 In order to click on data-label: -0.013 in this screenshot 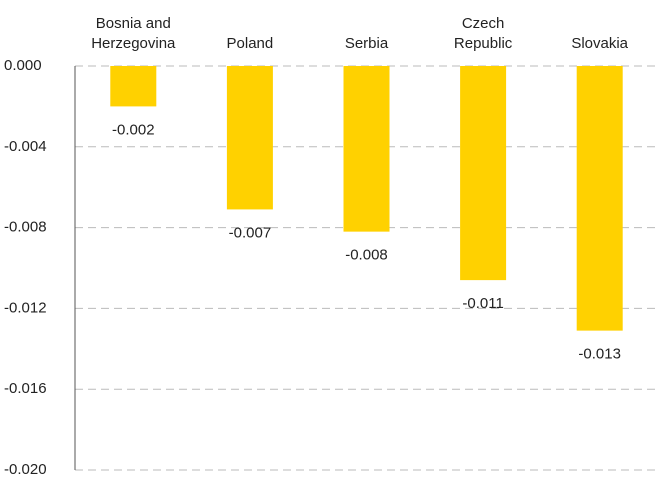, I will do `click(599, 354)`.